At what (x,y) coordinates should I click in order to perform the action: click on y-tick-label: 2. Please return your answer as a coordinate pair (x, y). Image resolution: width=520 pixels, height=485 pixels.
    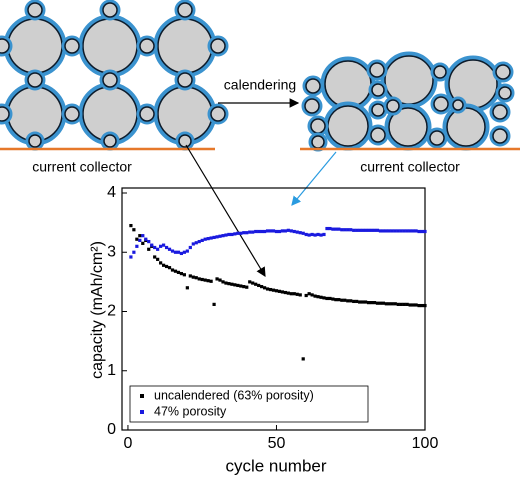
    Looking at the image, I should click on (111, 311).